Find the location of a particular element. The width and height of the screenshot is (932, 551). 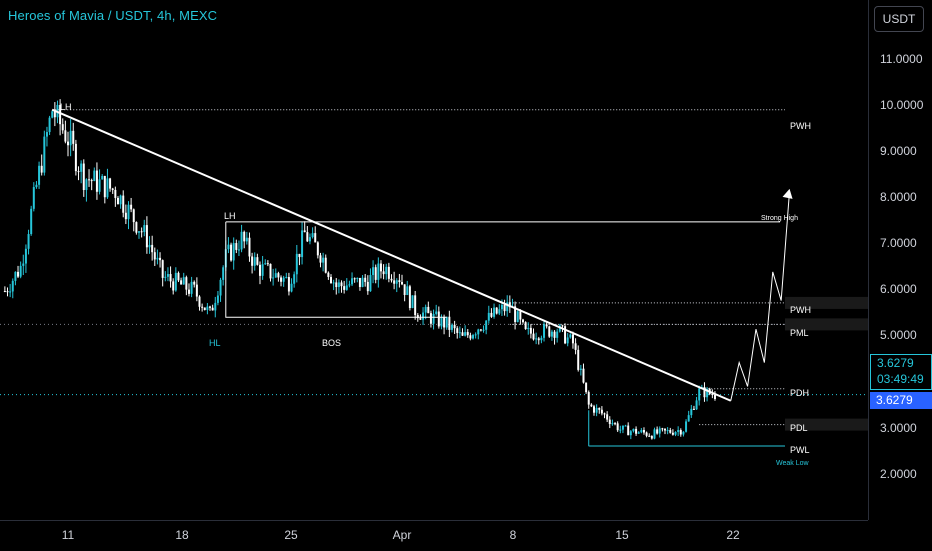

label-pml: PML is located at coordinates (799, 333).